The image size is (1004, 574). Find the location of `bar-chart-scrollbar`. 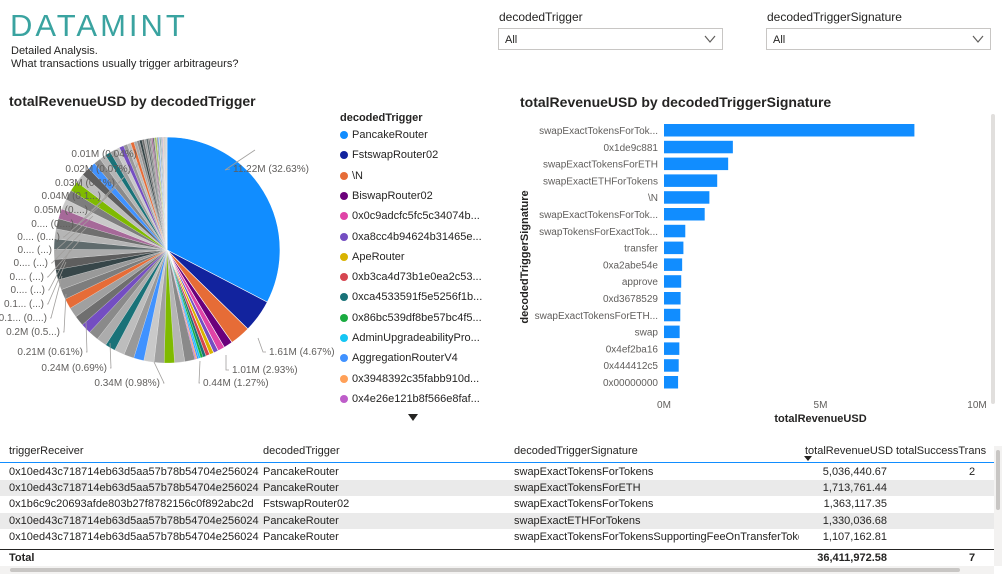

bar-chart-scrollbar is located at coordinates (993, 259).